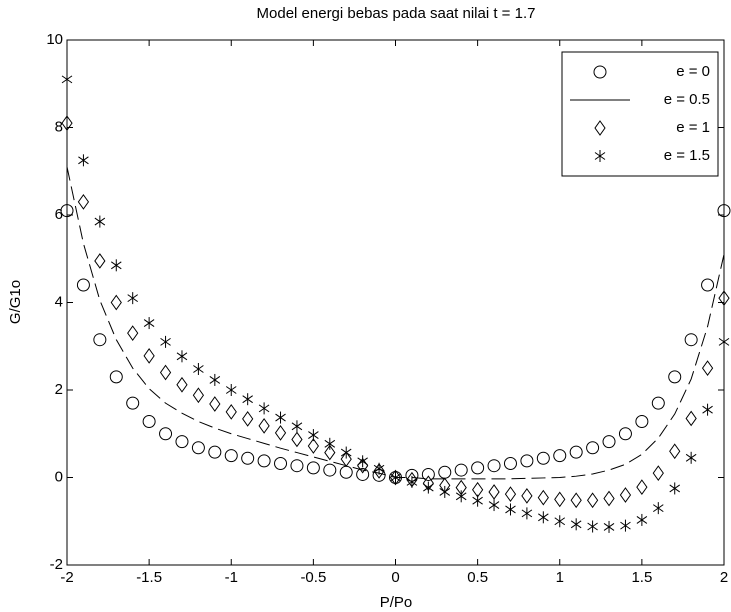  What do you see at coordinates (687, 155) in the screenshot?
I see `legend-label: e = 1.5` at bounding box center [687, 155].